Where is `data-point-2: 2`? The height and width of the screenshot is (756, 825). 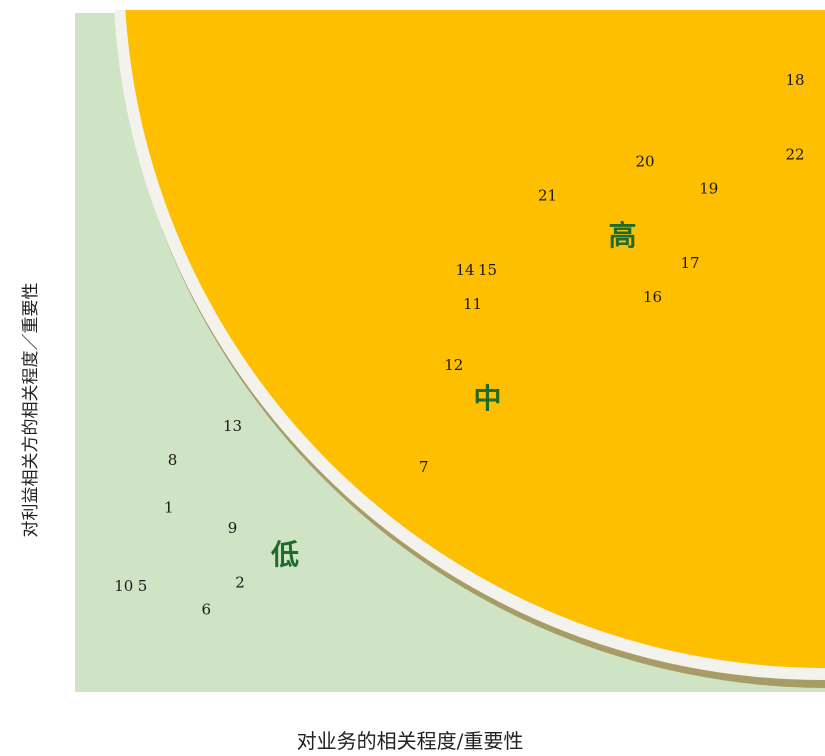
data-point-2: 2 is located at coordinates (240, 582).